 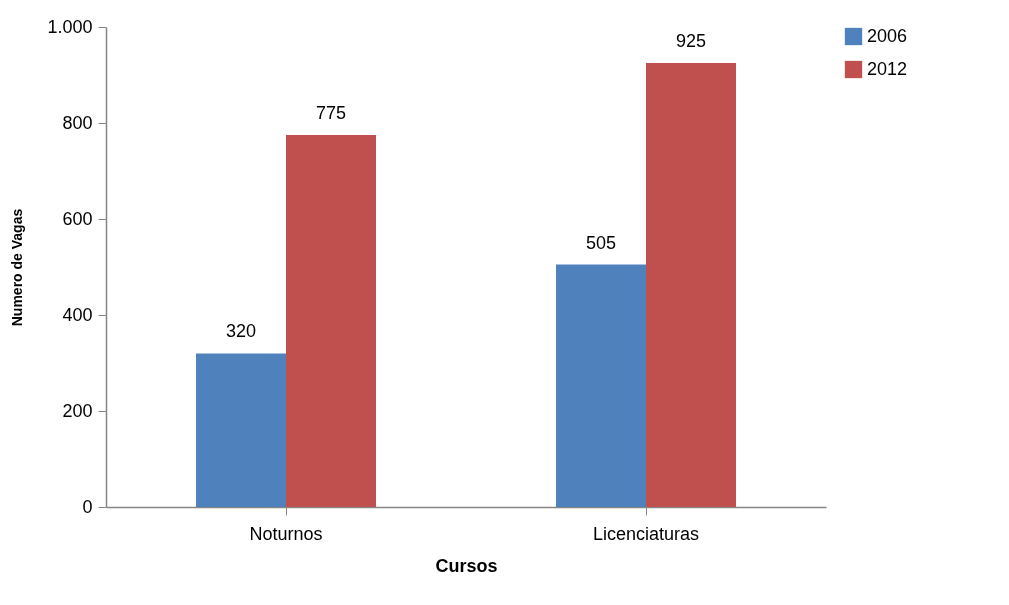 I want to click on y-tick-label: 0, so click(x=87, y=506).